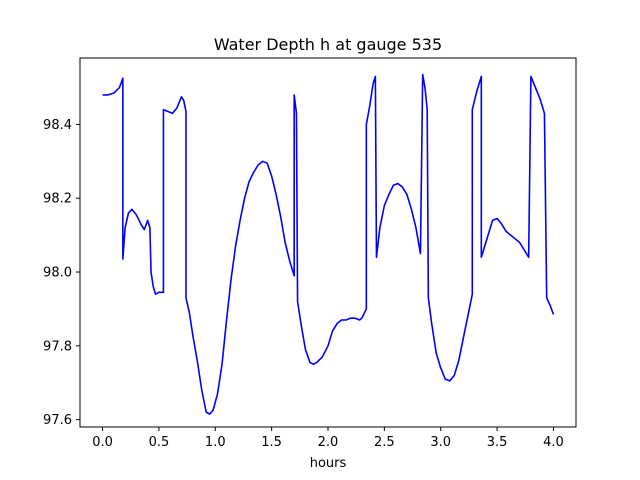 The width and height of the screenshot is (640, 480). What do you see at coordinates (57, 125) in the screenshot?
I see `y-tick-label: 98.4` at bounding box center [57, 125].